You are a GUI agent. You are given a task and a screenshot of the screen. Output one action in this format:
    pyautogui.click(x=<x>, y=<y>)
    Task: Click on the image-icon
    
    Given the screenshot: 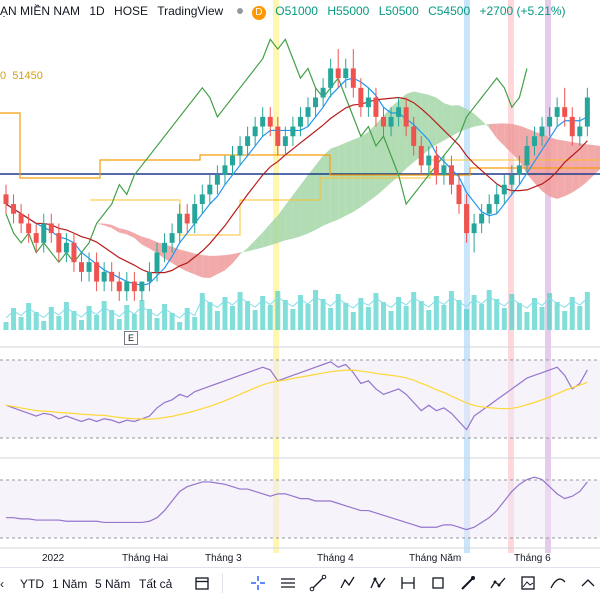 What is the action you would take?
    pyautogui.click(x=528, y=583)
    